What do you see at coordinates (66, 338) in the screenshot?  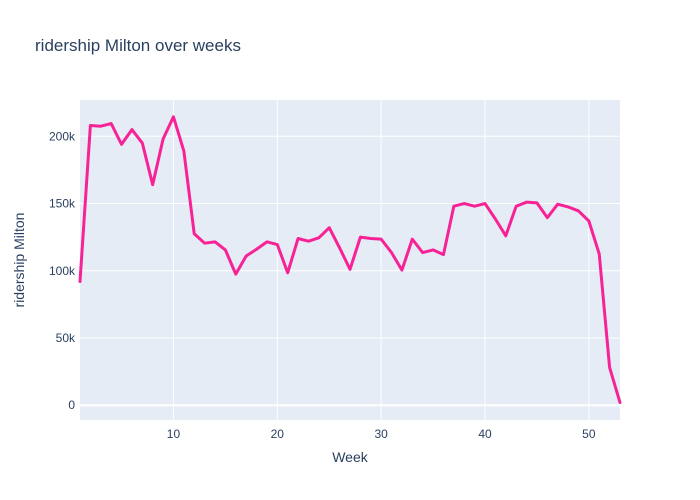 I see `y-tick-label: 50k` at bounding box center [66, 338].